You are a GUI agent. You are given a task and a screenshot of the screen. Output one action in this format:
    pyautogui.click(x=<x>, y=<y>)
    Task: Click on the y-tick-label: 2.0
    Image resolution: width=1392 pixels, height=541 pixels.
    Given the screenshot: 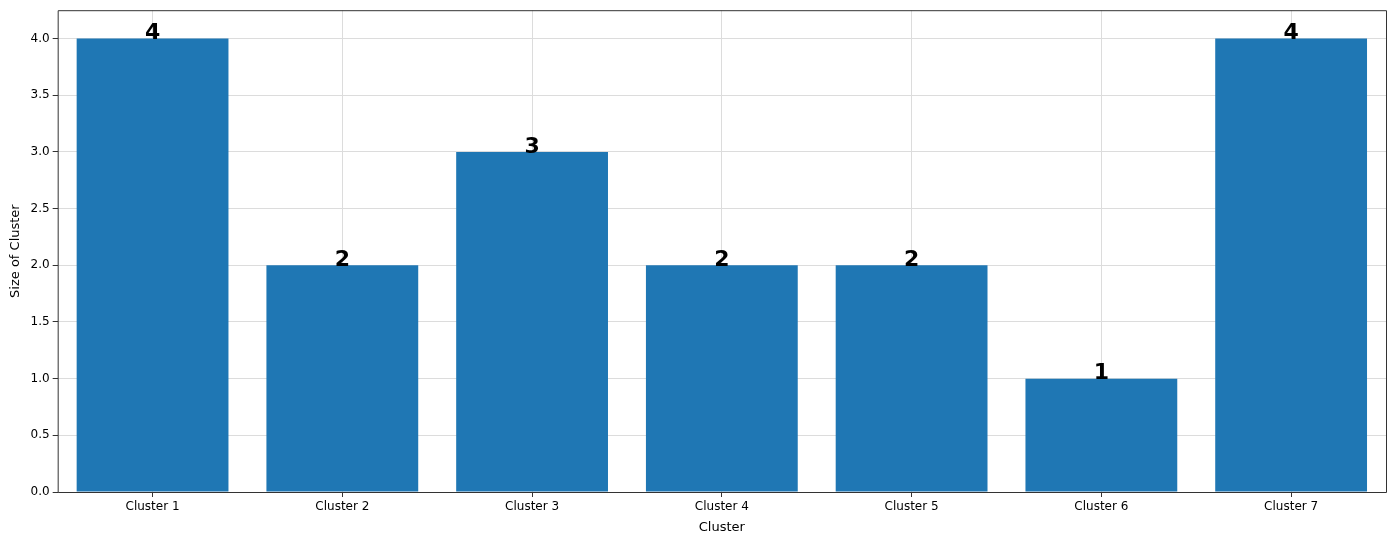 What is the action you would take?
    pyautogui.click(x=40, y=264)
    